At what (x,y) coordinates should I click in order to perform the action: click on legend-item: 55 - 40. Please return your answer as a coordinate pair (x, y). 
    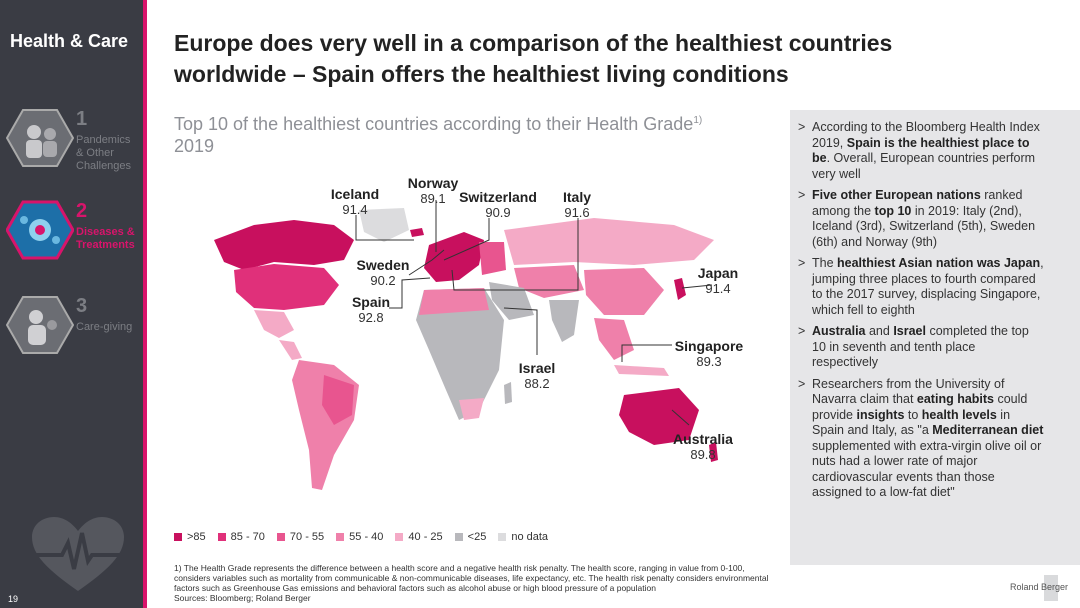
    Looking at the image, I should click on (359, 537).